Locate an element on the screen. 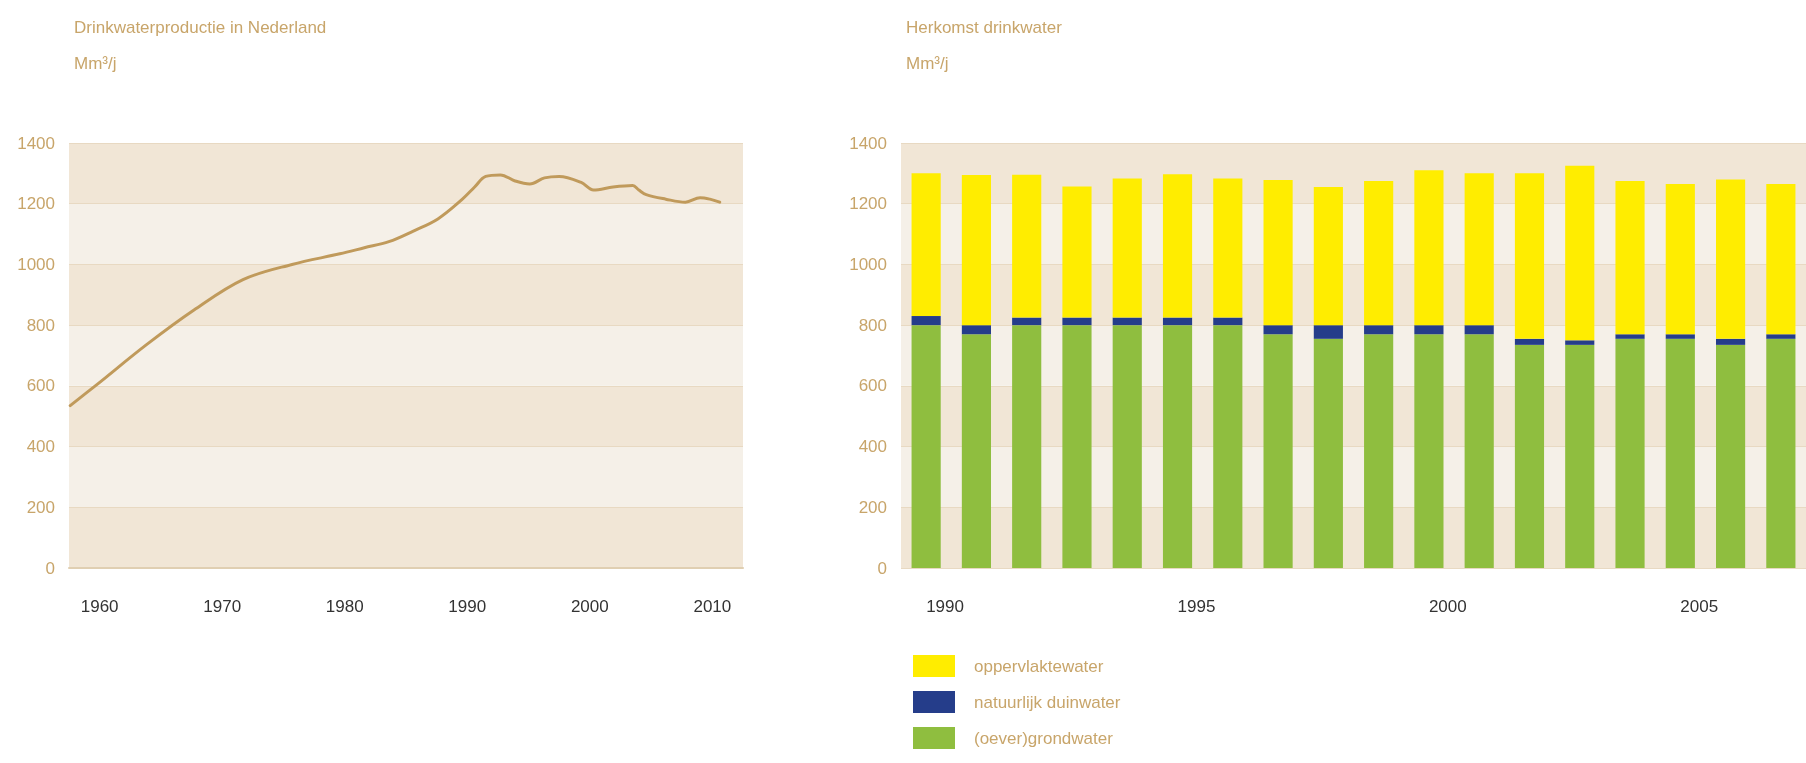 The height and width of the screenshot is (763, 1806). x-tick-label: 1960 is located at coordinates (99, 606).